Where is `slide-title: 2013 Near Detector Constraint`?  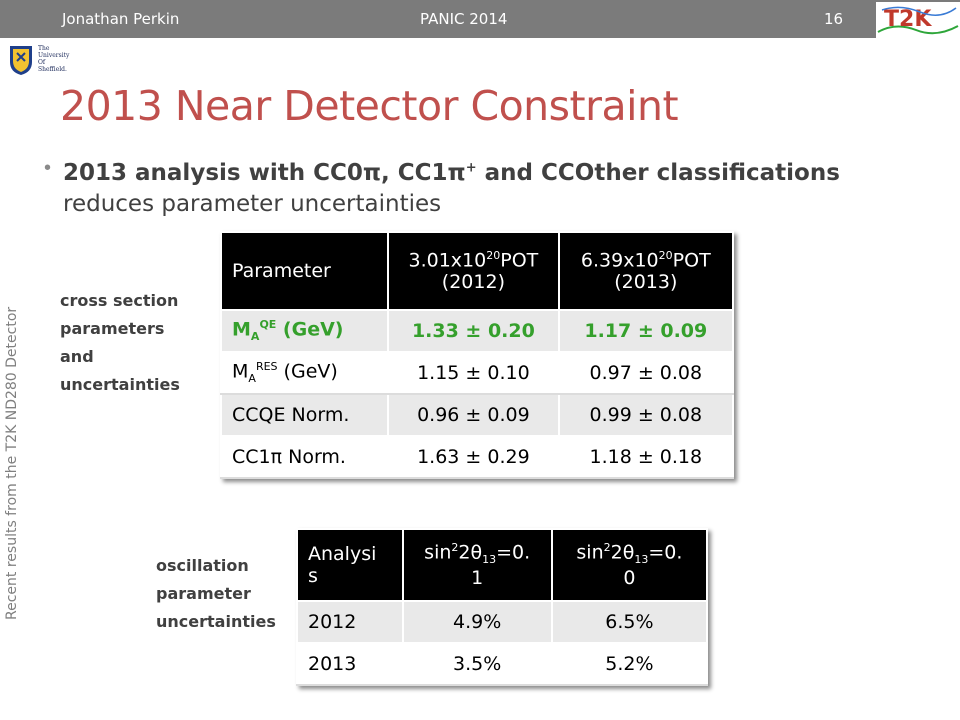
slide-title: 2013 Near Detector Constraint is located at coordinates (369, 106).